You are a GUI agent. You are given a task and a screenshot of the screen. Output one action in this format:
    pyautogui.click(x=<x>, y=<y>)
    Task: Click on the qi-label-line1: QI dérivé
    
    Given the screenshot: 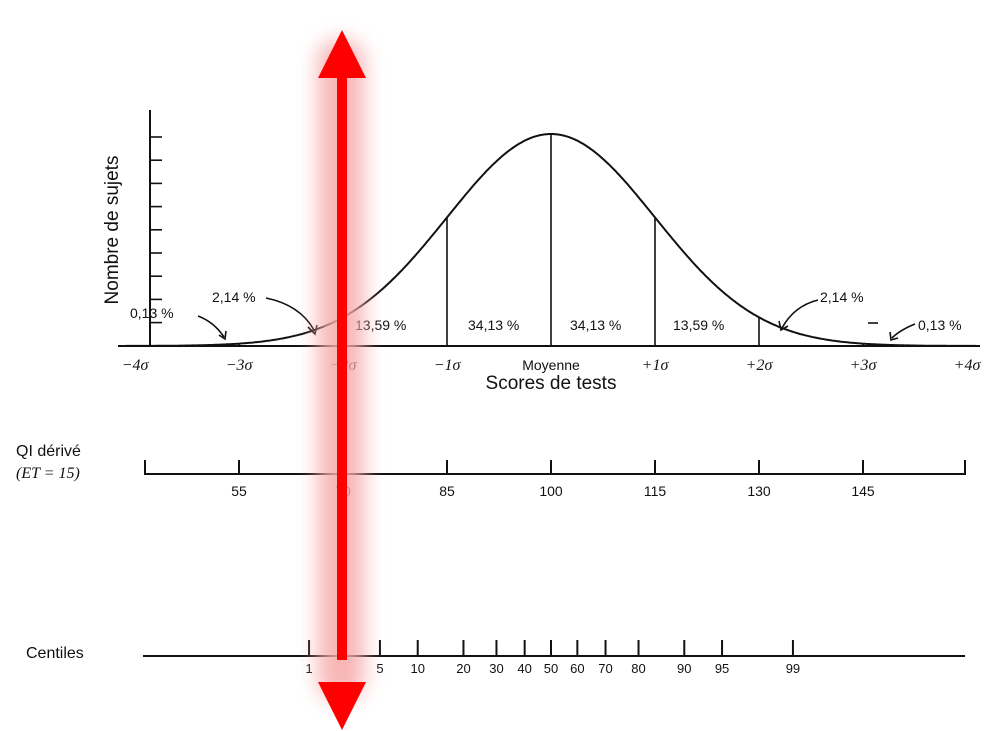 What is the action you would take?
    pyautogui.click(x=48, y=451)
    